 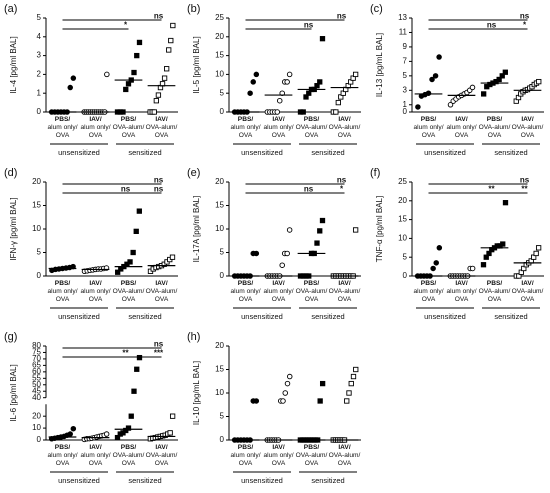 I want to click on significance-label: *, so click(x=126, y=25).